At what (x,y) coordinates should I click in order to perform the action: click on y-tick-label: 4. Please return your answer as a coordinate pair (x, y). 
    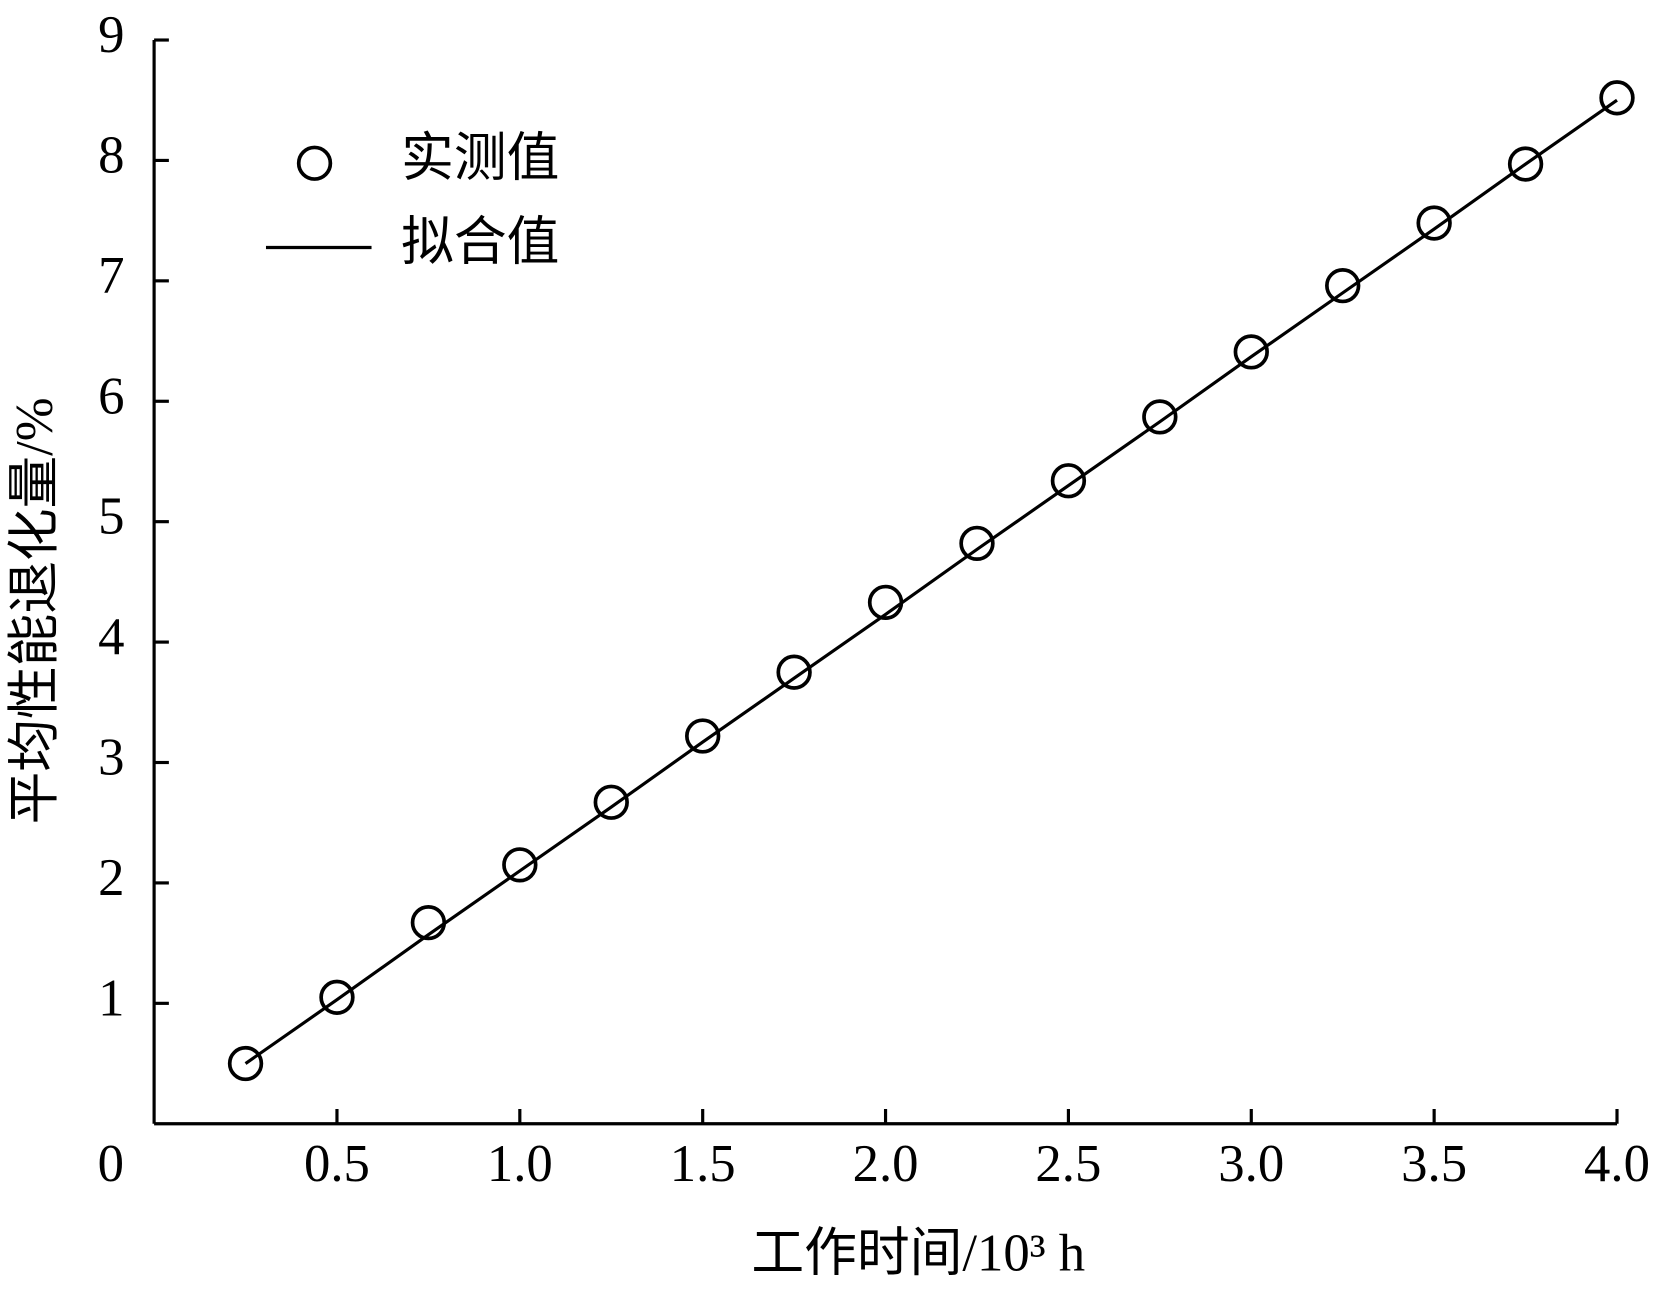
    Looking at the image, I should click on (111, 637).